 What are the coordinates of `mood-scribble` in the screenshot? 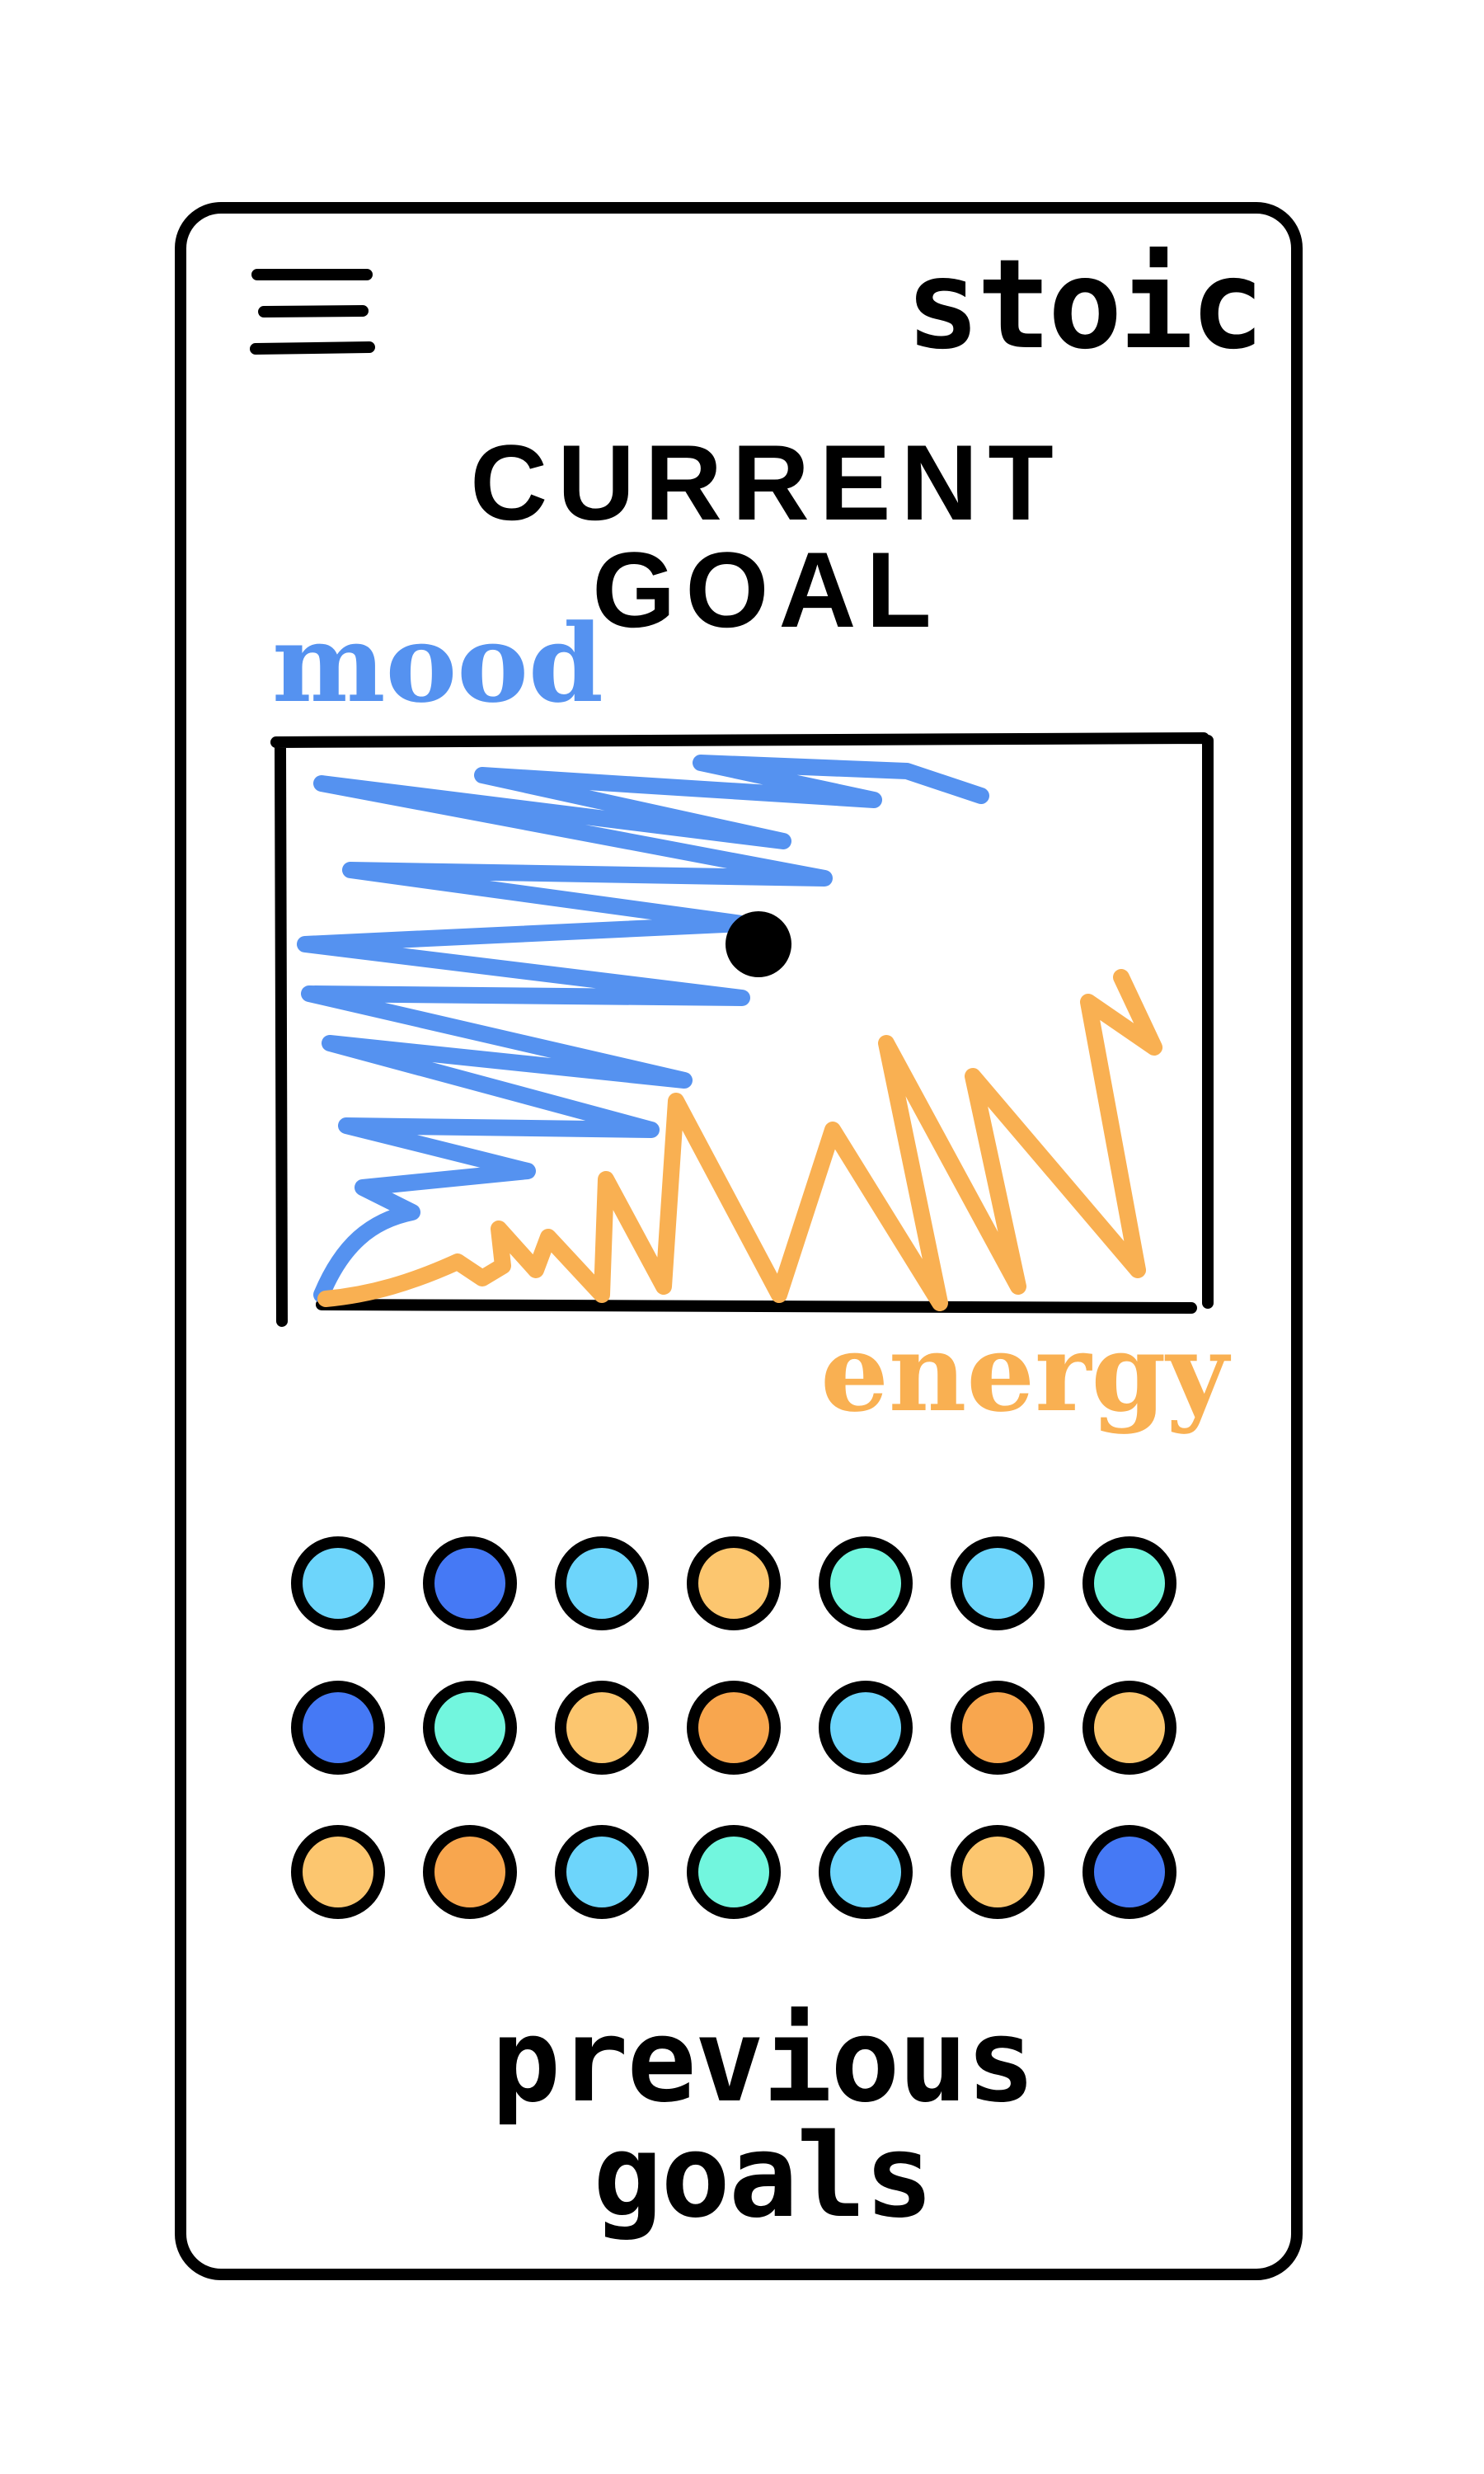 It's located at (643, 1029).